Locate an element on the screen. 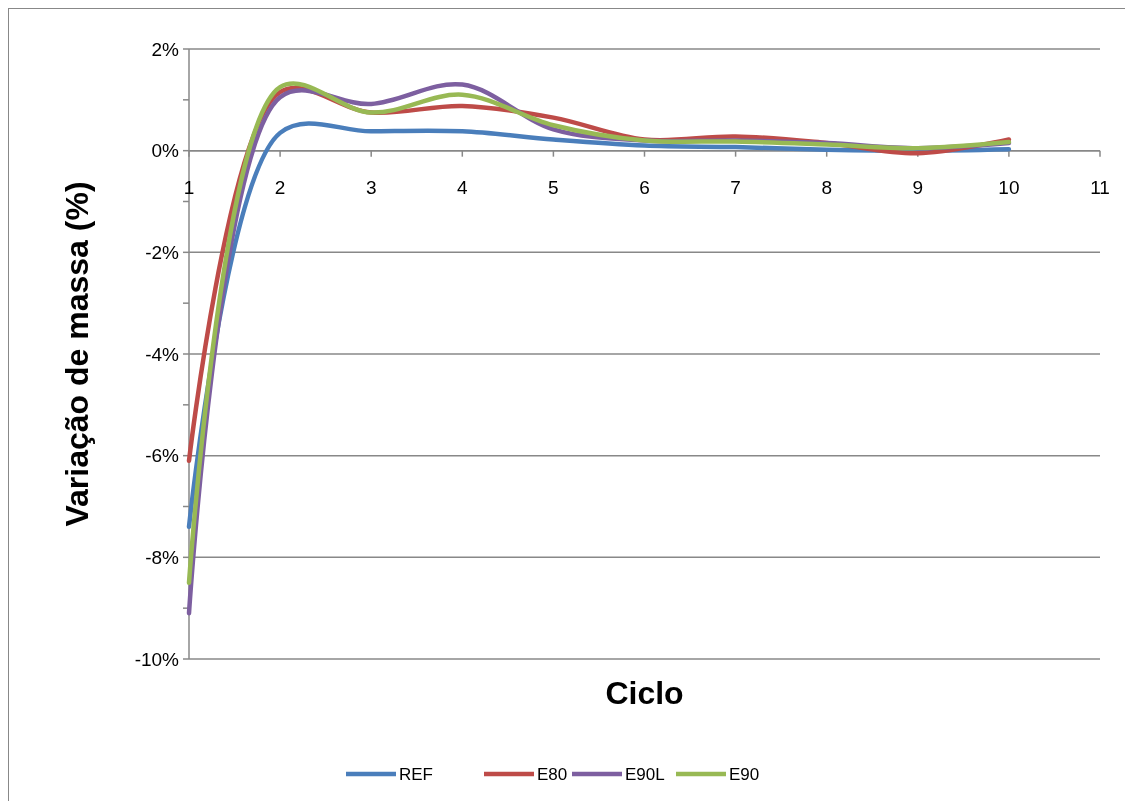  x-tick-label: 11 is located at coordinates (1100, 187).